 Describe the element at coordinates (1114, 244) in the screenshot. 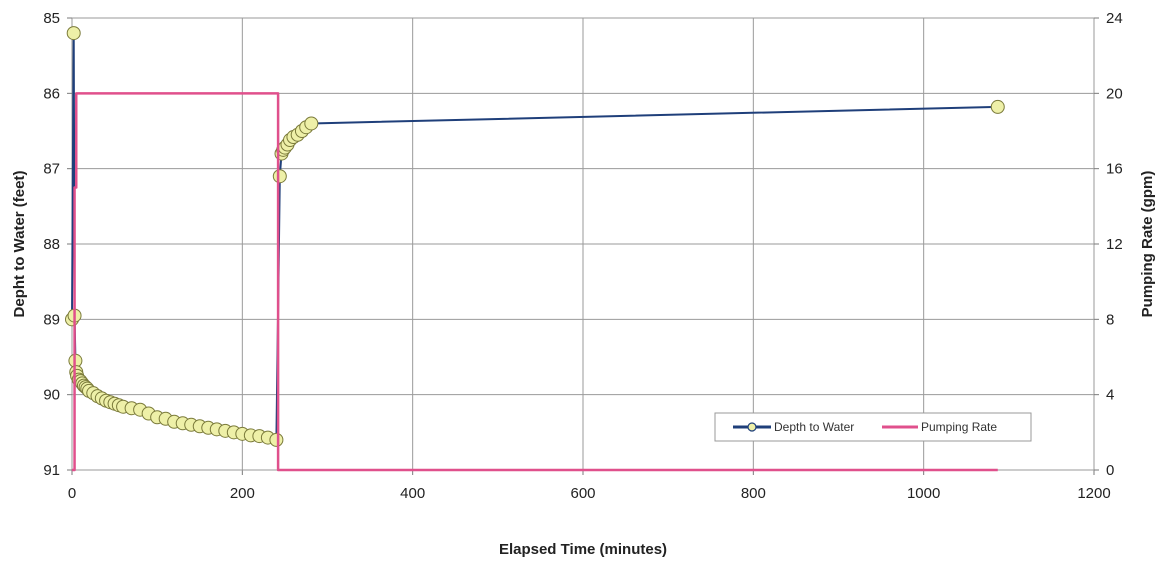

I see `y-right-tick-label: 12` at that location.